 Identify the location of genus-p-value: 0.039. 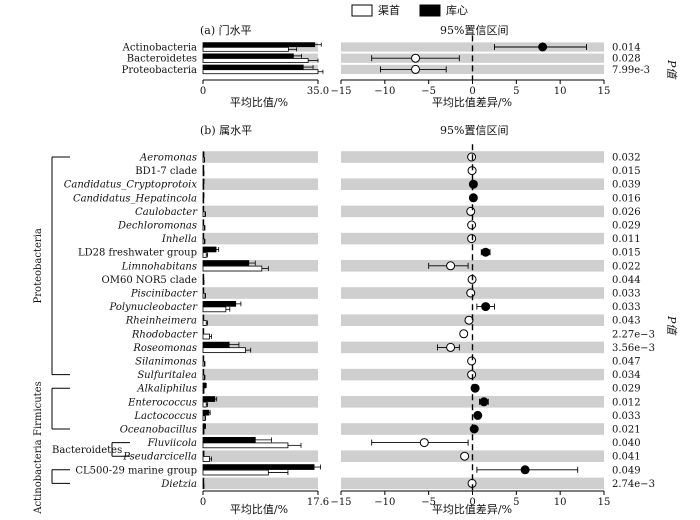
(626, 185).